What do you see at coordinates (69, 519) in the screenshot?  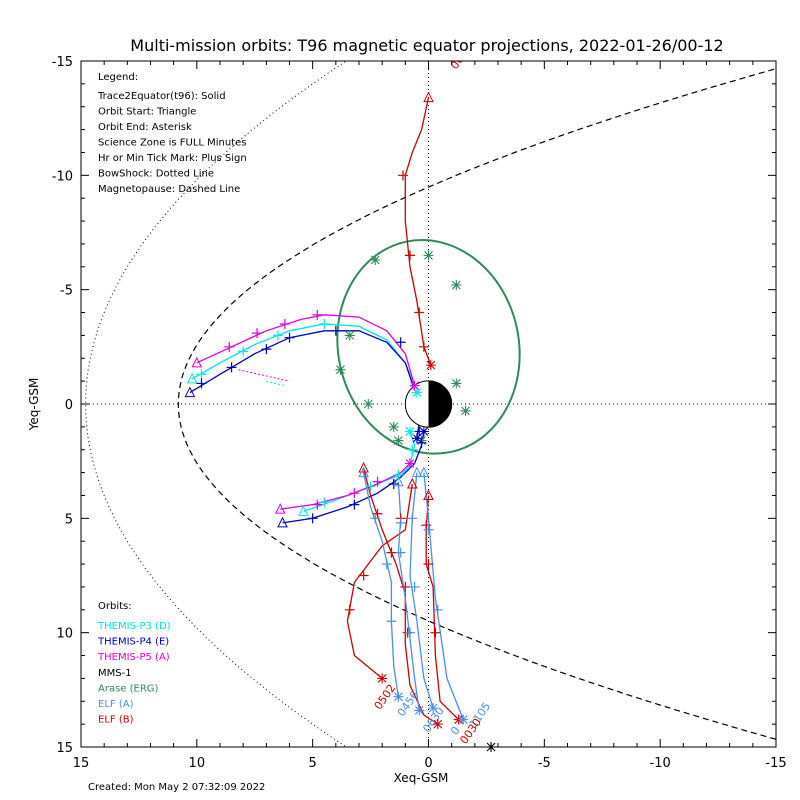 I see `y-tick-label: 5` at bounding box center [69, 519].